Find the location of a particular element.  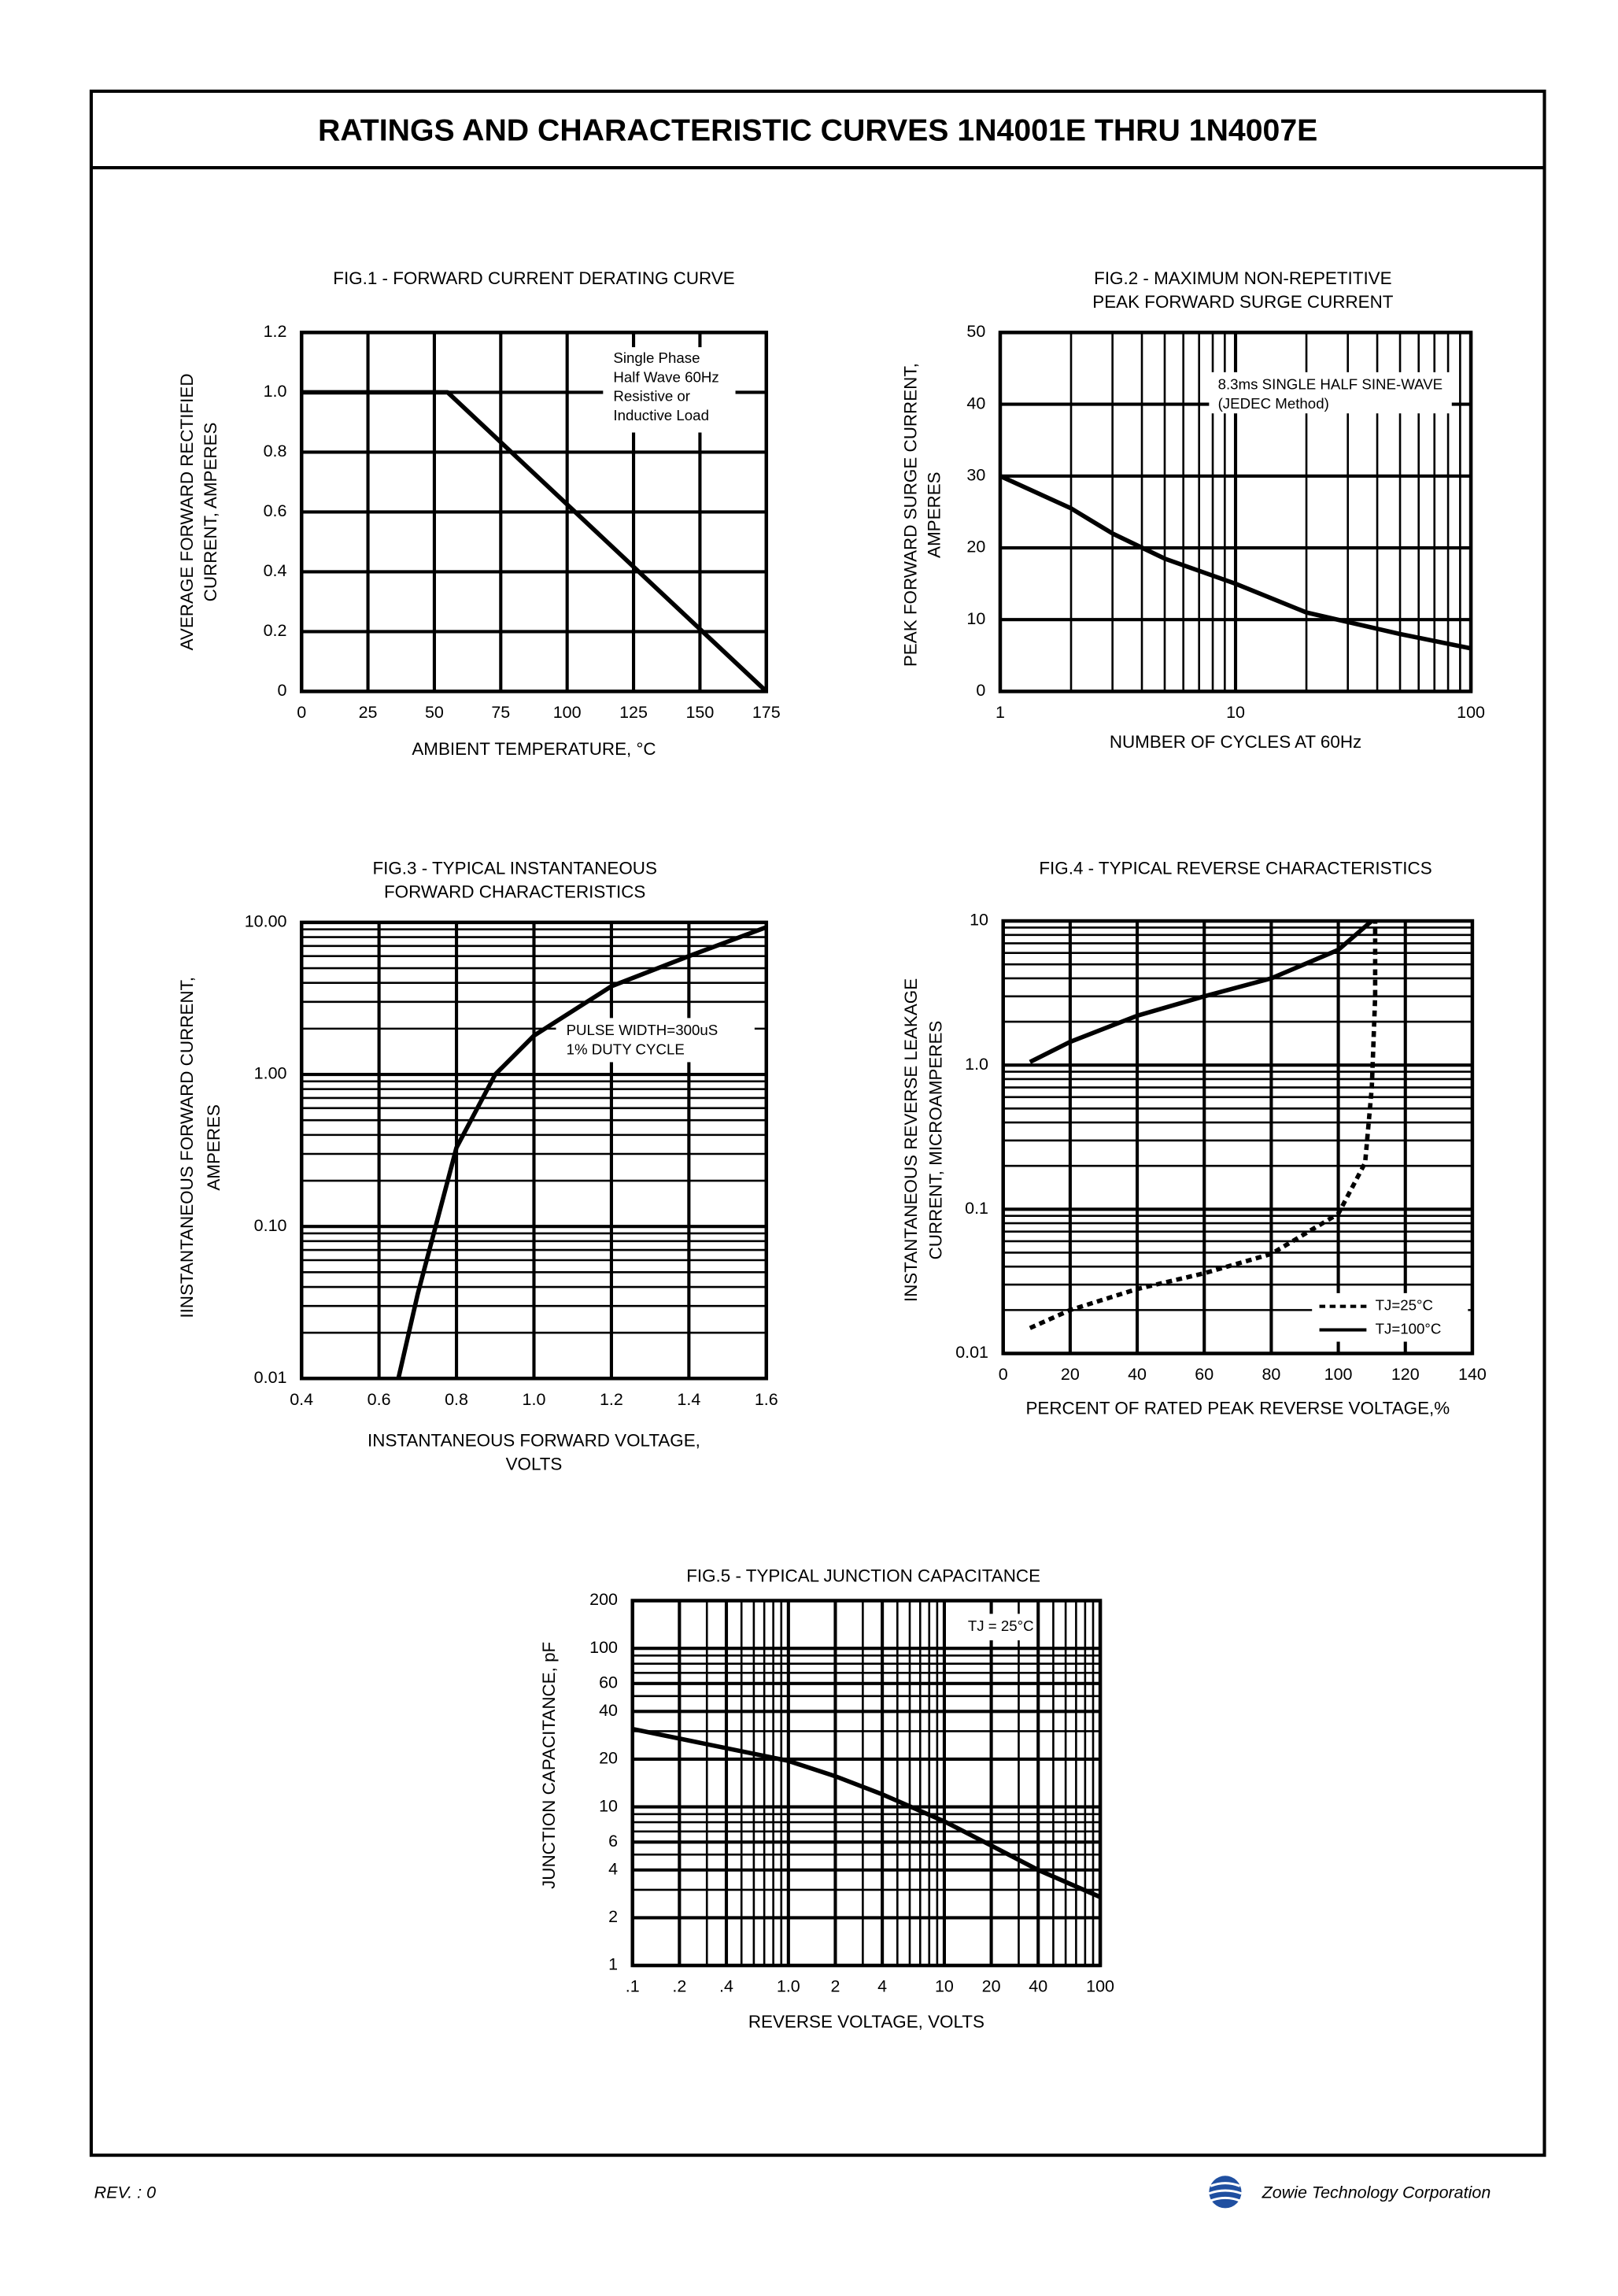

x-tick-label: 120 is located at coordinates (1405, 1374).